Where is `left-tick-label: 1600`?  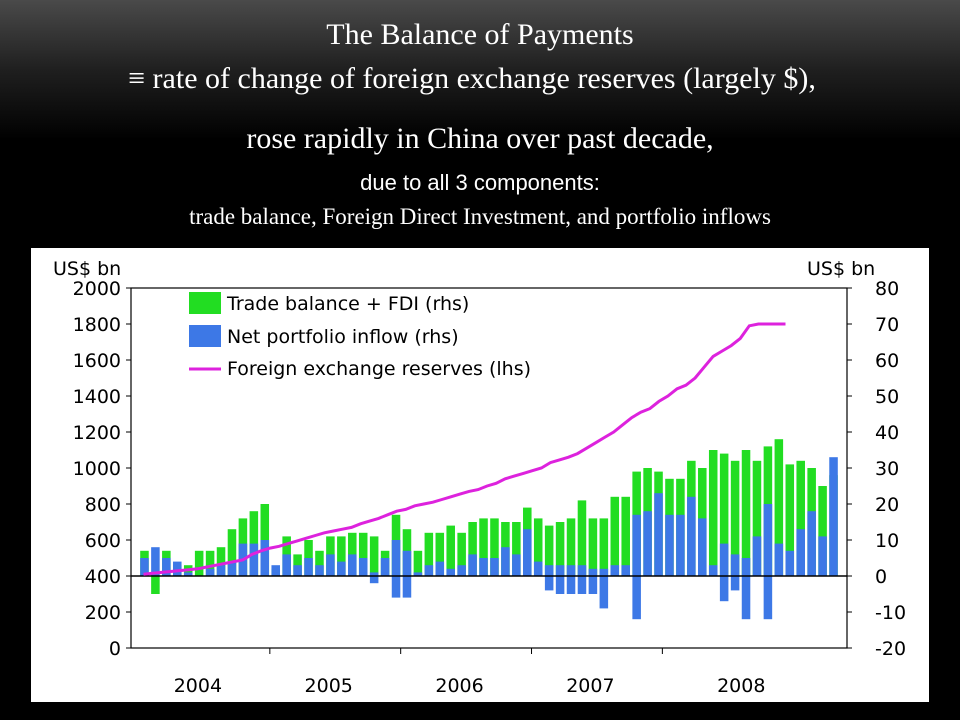
left-tick-label: 1600 is located at coordinates (97, 361).